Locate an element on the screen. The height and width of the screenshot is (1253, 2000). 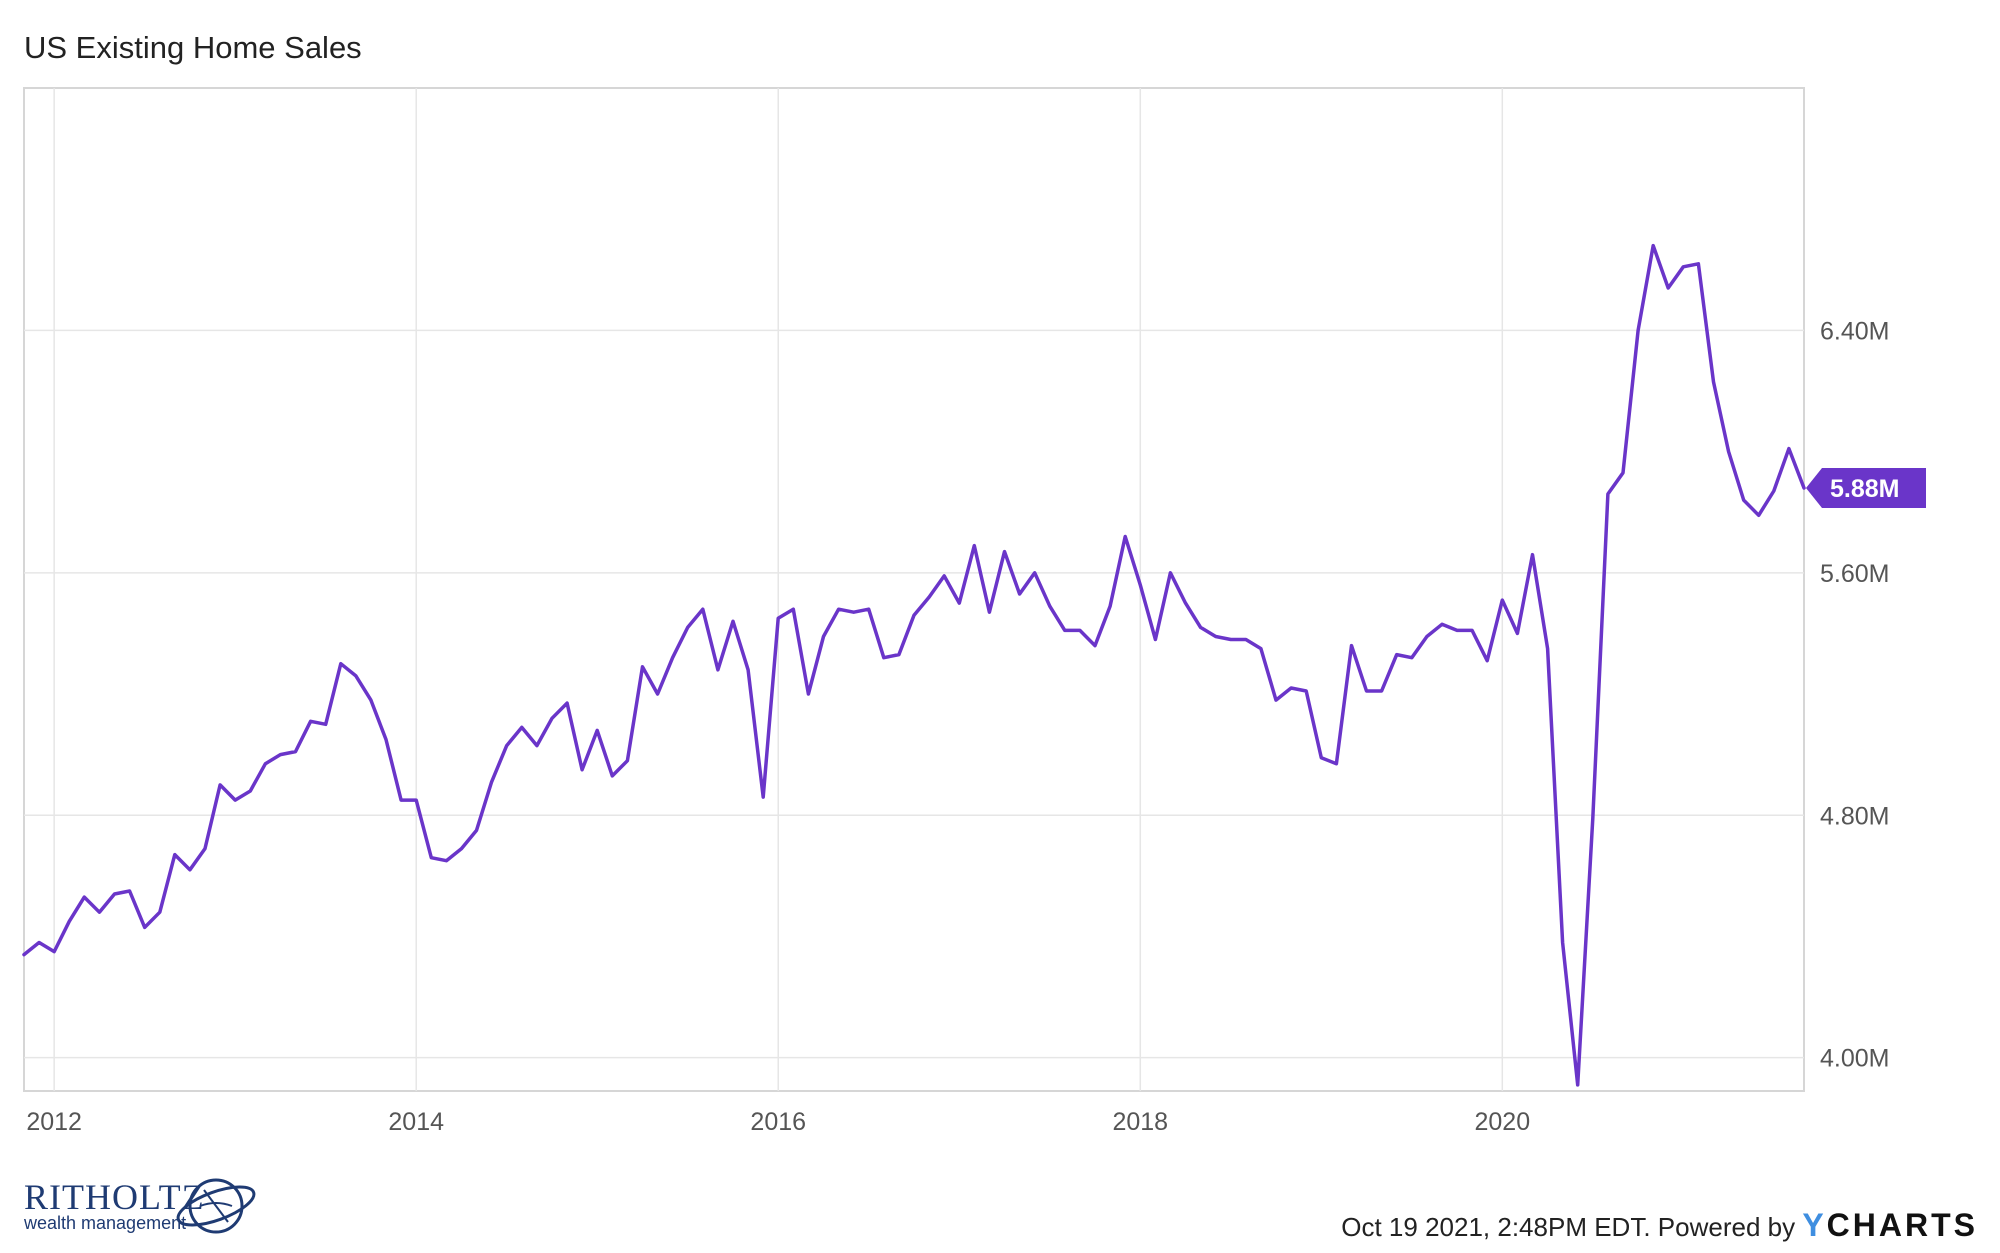
ycharts-logo-text: CHARTS is located at coordinates (1902, 1225).